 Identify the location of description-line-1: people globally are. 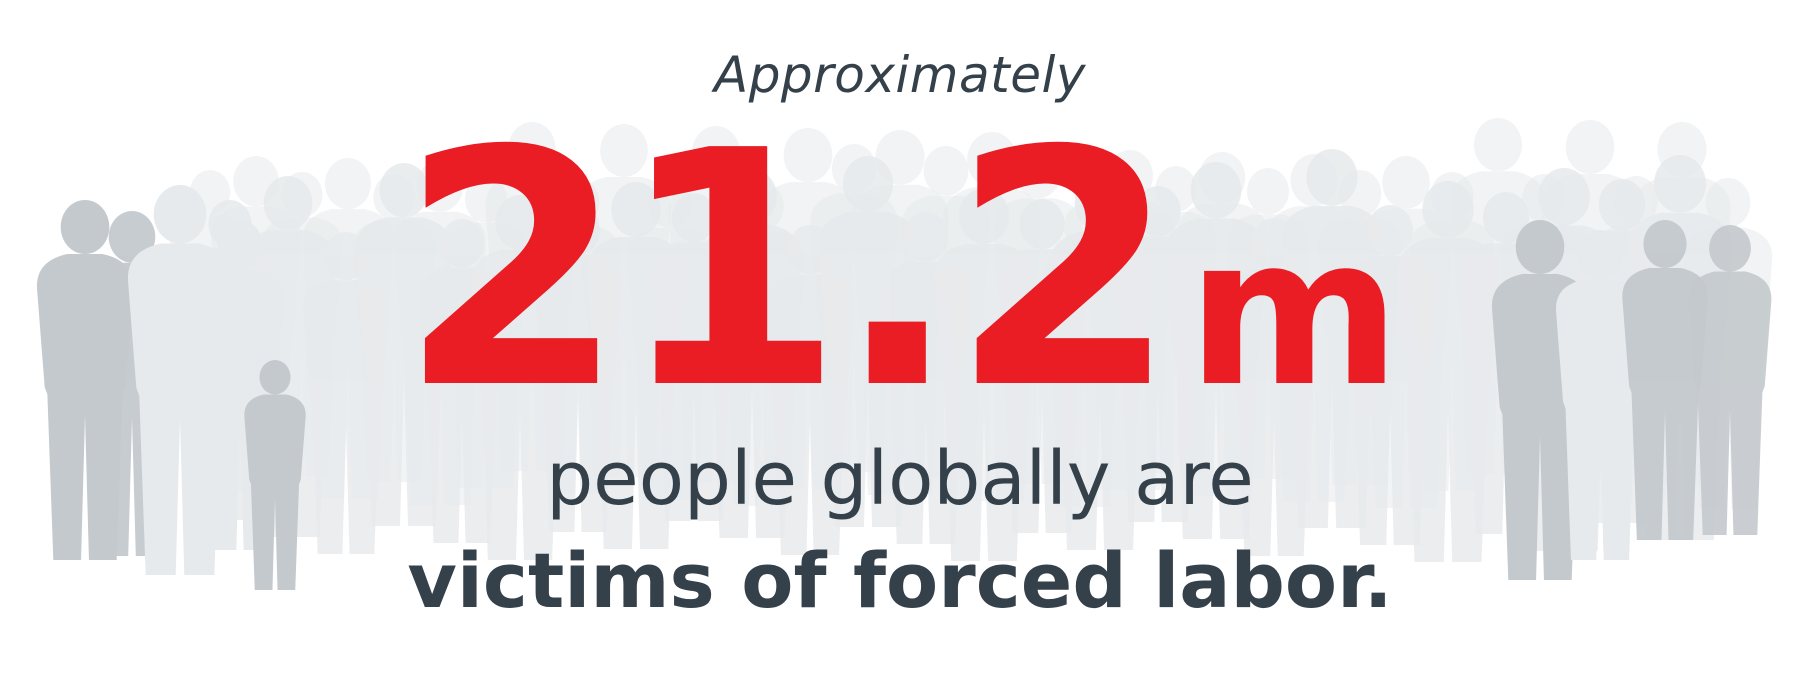
(900, 479).